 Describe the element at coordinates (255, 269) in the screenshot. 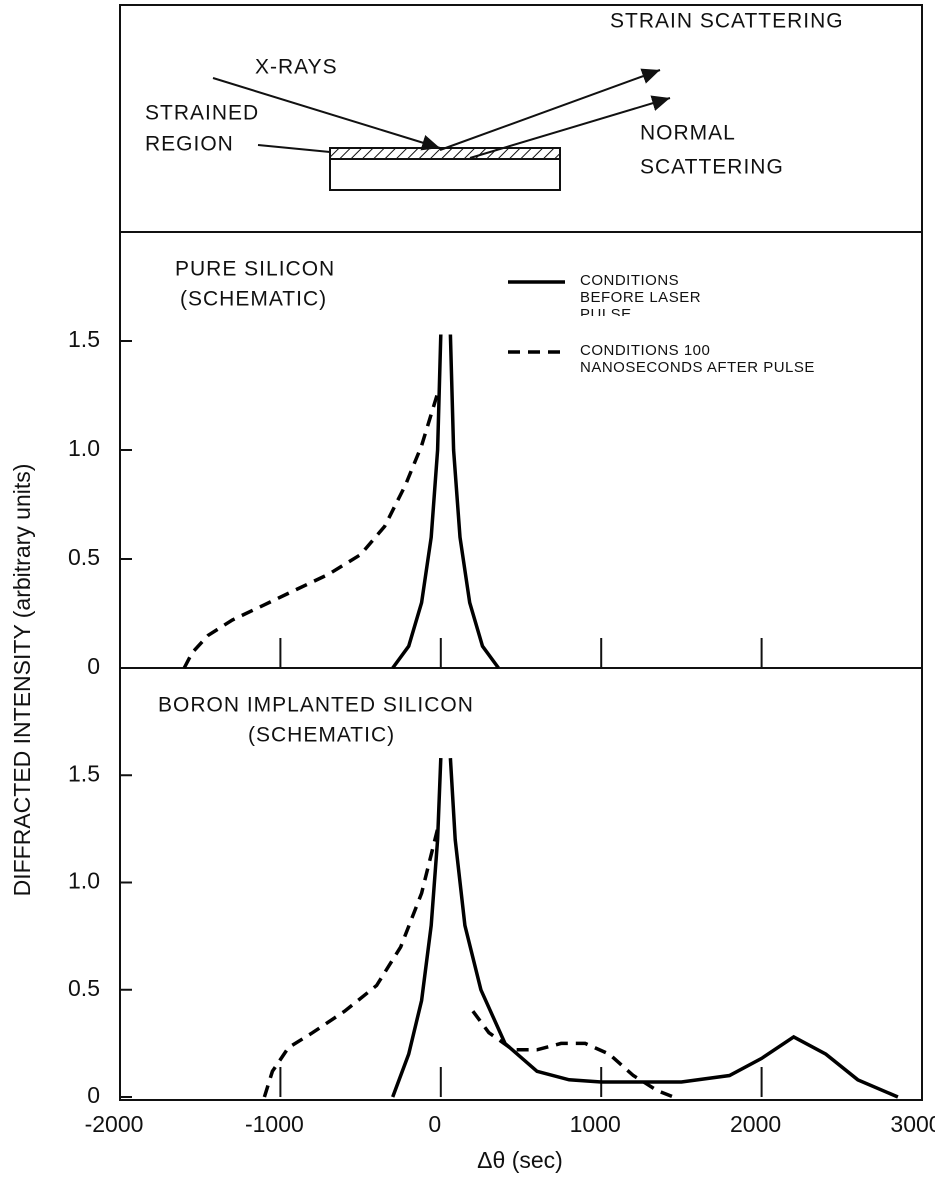

I see `panel-title: PURE SILICON` at that location.